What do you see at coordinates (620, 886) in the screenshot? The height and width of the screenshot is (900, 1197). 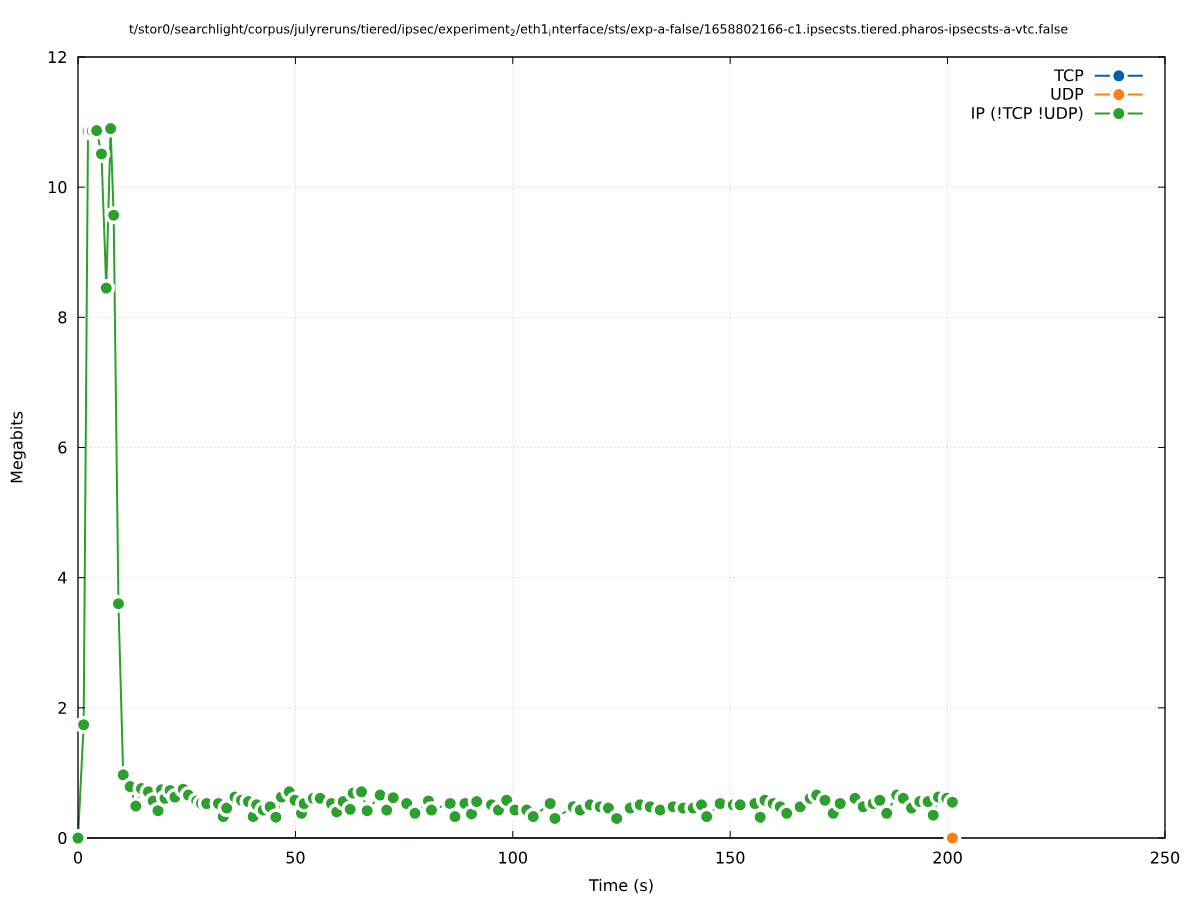 I see `x-axis-title: Time (s)` at bounding box center [620, 886].